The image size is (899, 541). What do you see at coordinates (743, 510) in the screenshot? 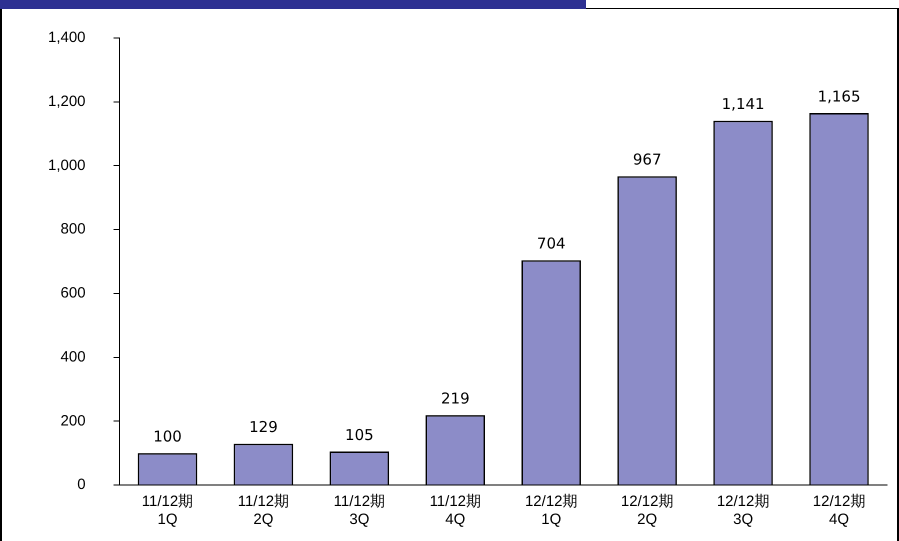
I see `x-tick-label: 12/12期 3Q` at bounding box center [743, 510].